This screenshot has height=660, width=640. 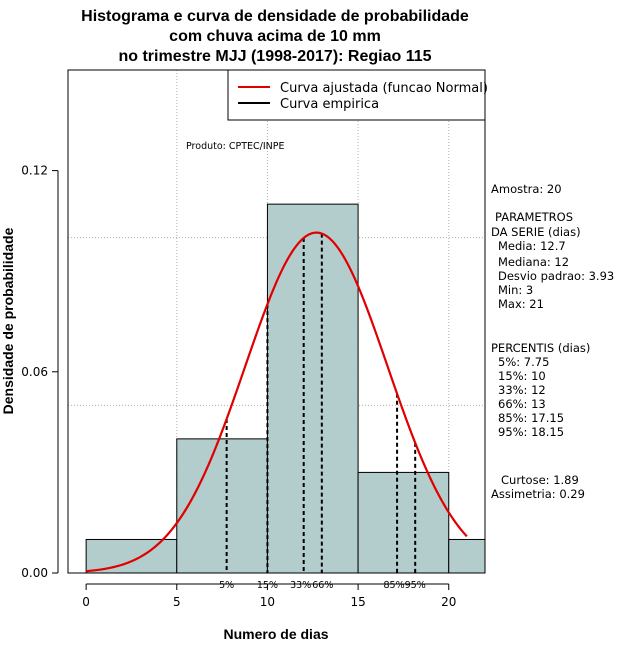 What do you see at coordinates (522, 390) in the screenshot?
I see `stats-line: 33%: 12` at bounding box center [522, 390].